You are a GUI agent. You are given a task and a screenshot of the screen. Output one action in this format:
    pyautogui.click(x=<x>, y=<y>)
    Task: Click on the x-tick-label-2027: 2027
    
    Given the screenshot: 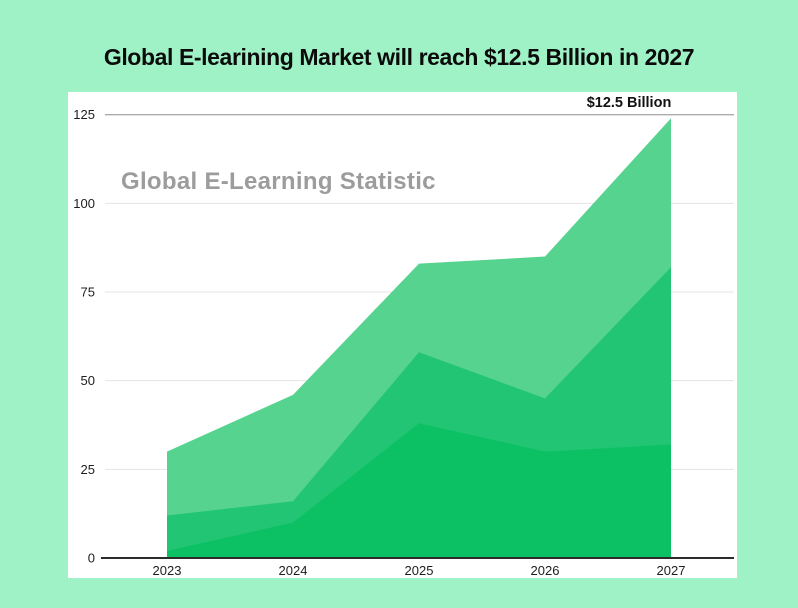 What is the action you would take?
    pyautogui.click(x=671, y=570)
    